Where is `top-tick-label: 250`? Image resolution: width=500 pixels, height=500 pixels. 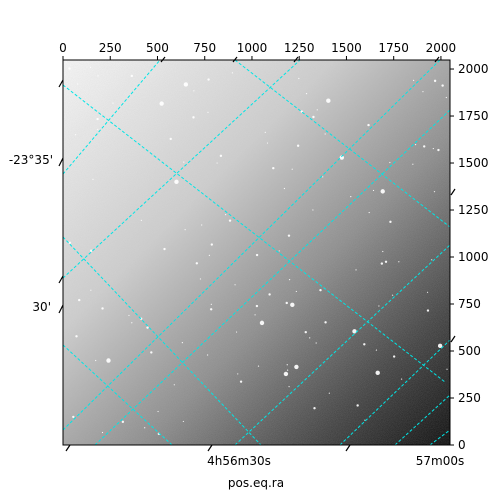
top-tick-label: 250 is located at coordinates (110, 48).